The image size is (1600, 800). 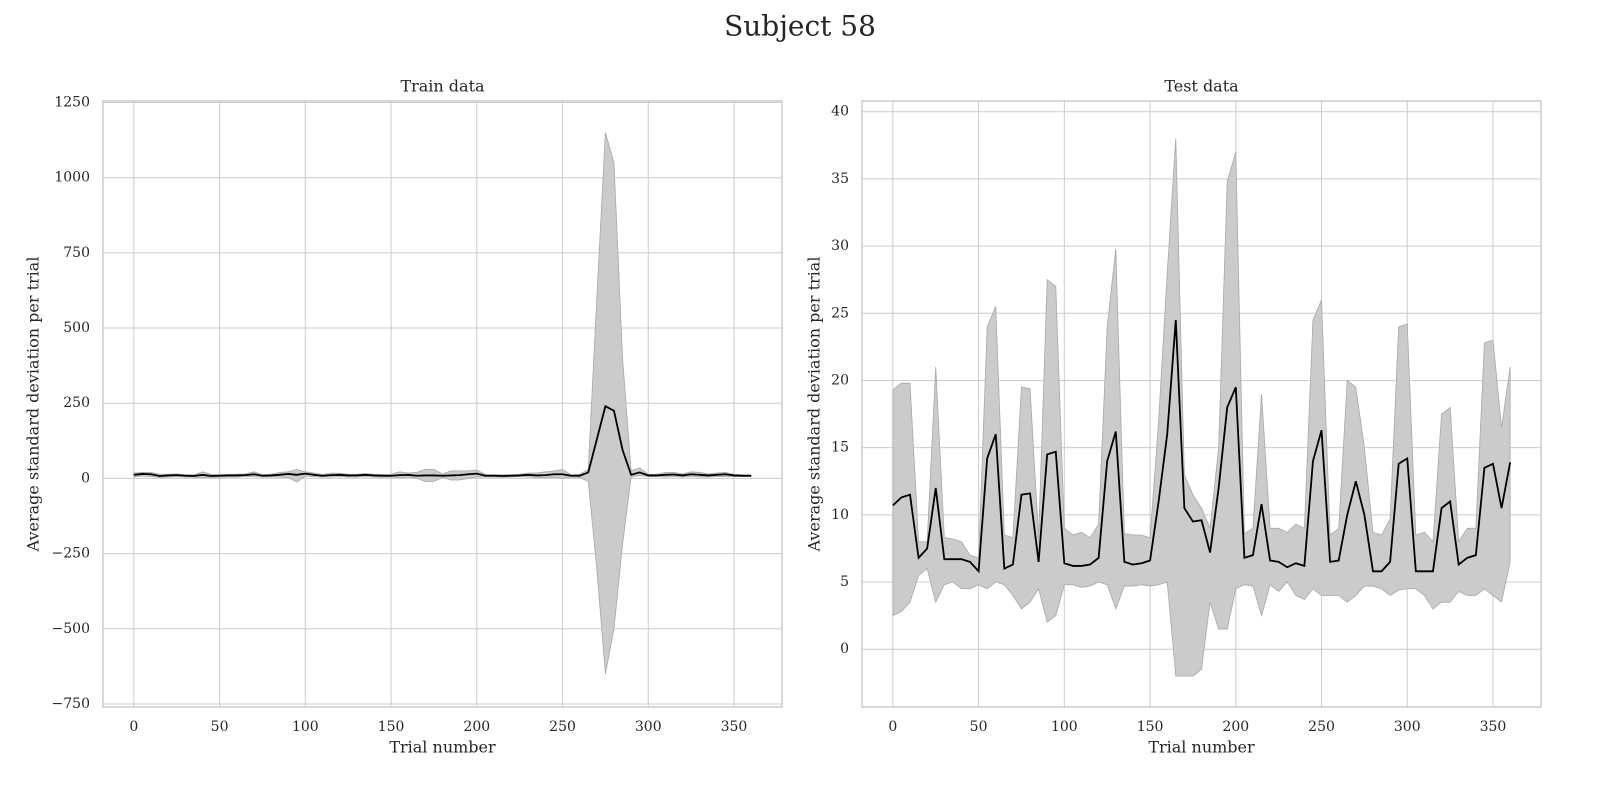 I want to click on subplot-title: Test data, so click(x=1201, y=86).